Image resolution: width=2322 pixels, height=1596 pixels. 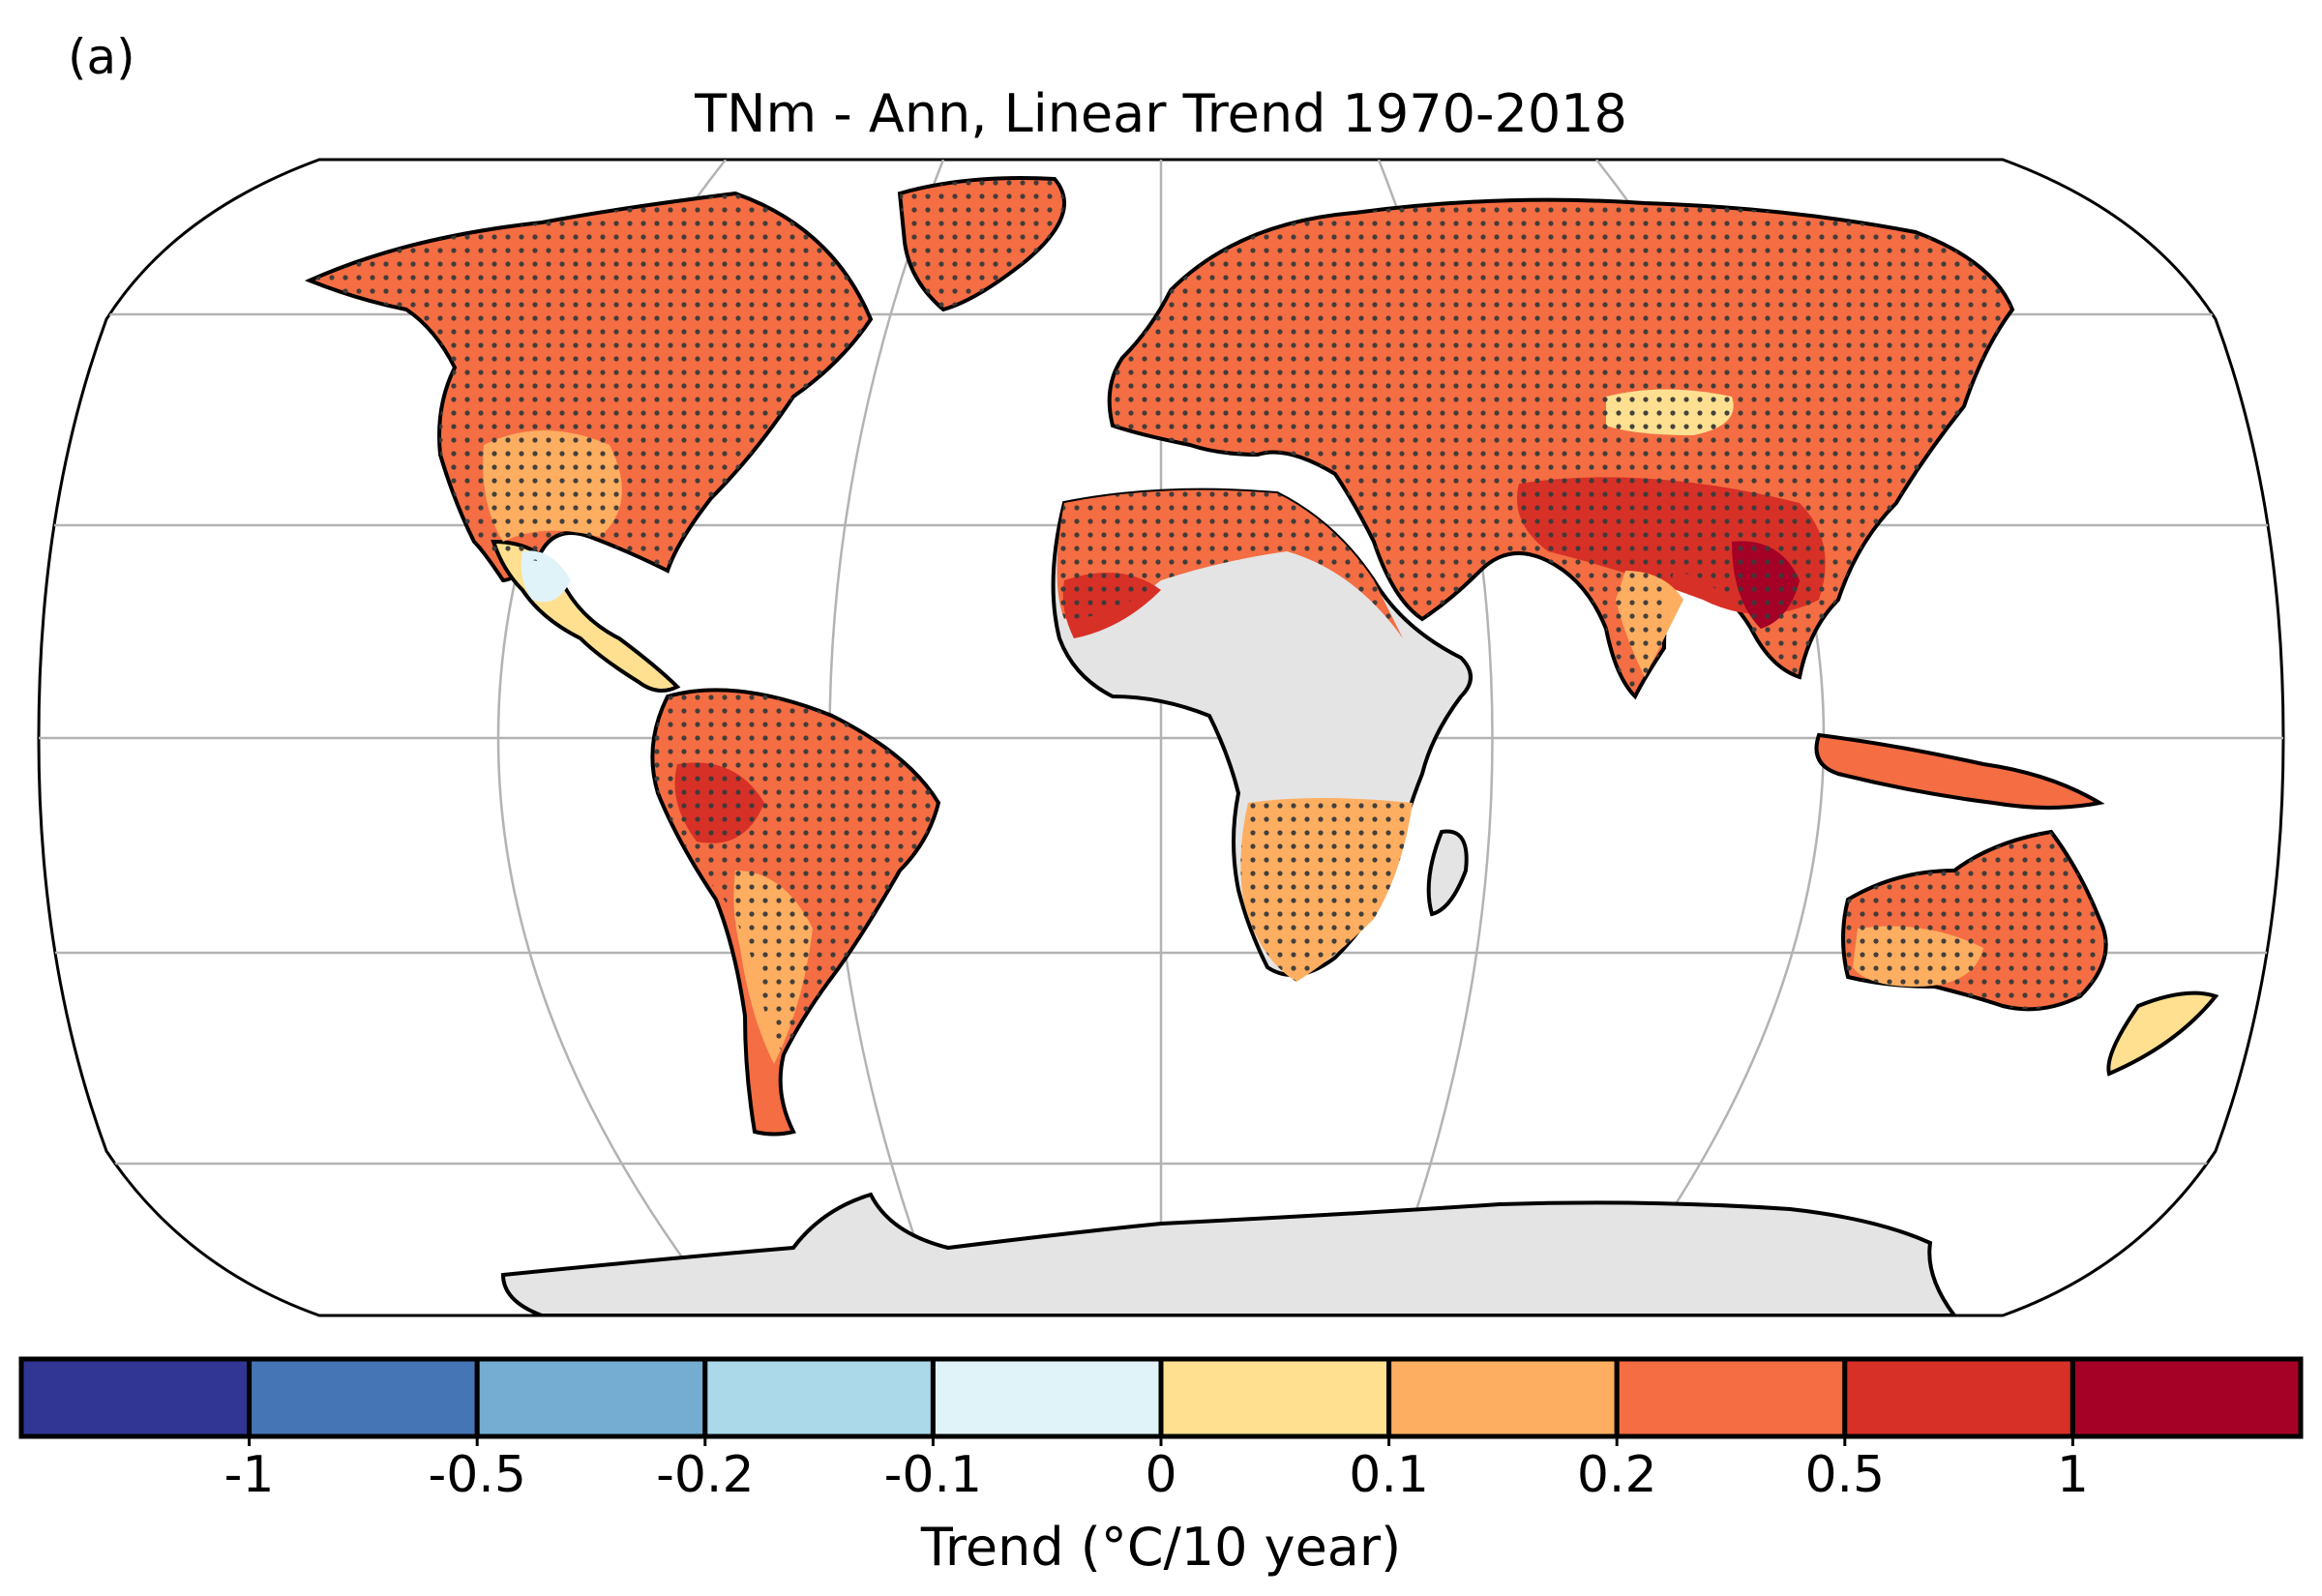 I want to click on new-zealand, so click(x=2162, y=1033).